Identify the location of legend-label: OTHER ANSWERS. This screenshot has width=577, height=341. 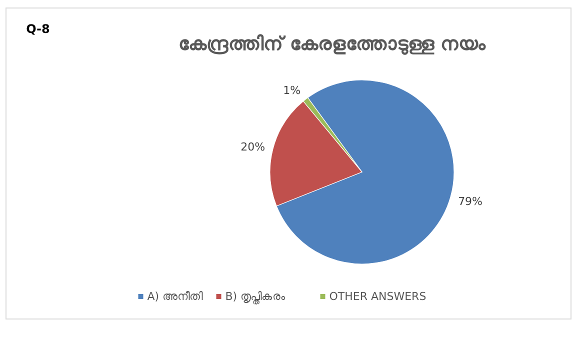
(377, 296).